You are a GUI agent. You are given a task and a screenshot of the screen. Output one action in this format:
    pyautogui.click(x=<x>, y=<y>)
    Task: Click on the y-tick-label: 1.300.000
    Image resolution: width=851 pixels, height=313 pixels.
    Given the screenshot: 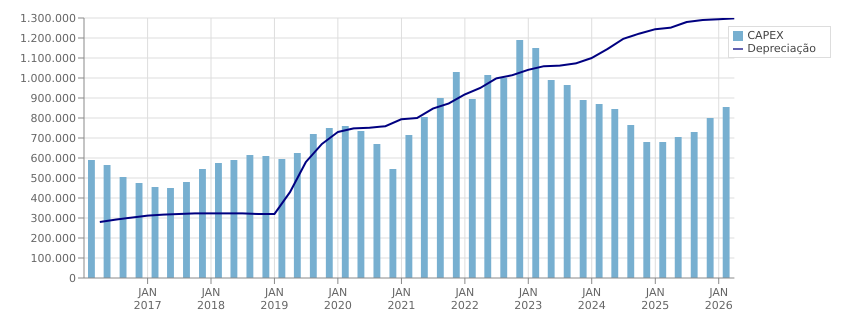 What is the action you would take?
    pyautogui.click(x=48, y=18)
    